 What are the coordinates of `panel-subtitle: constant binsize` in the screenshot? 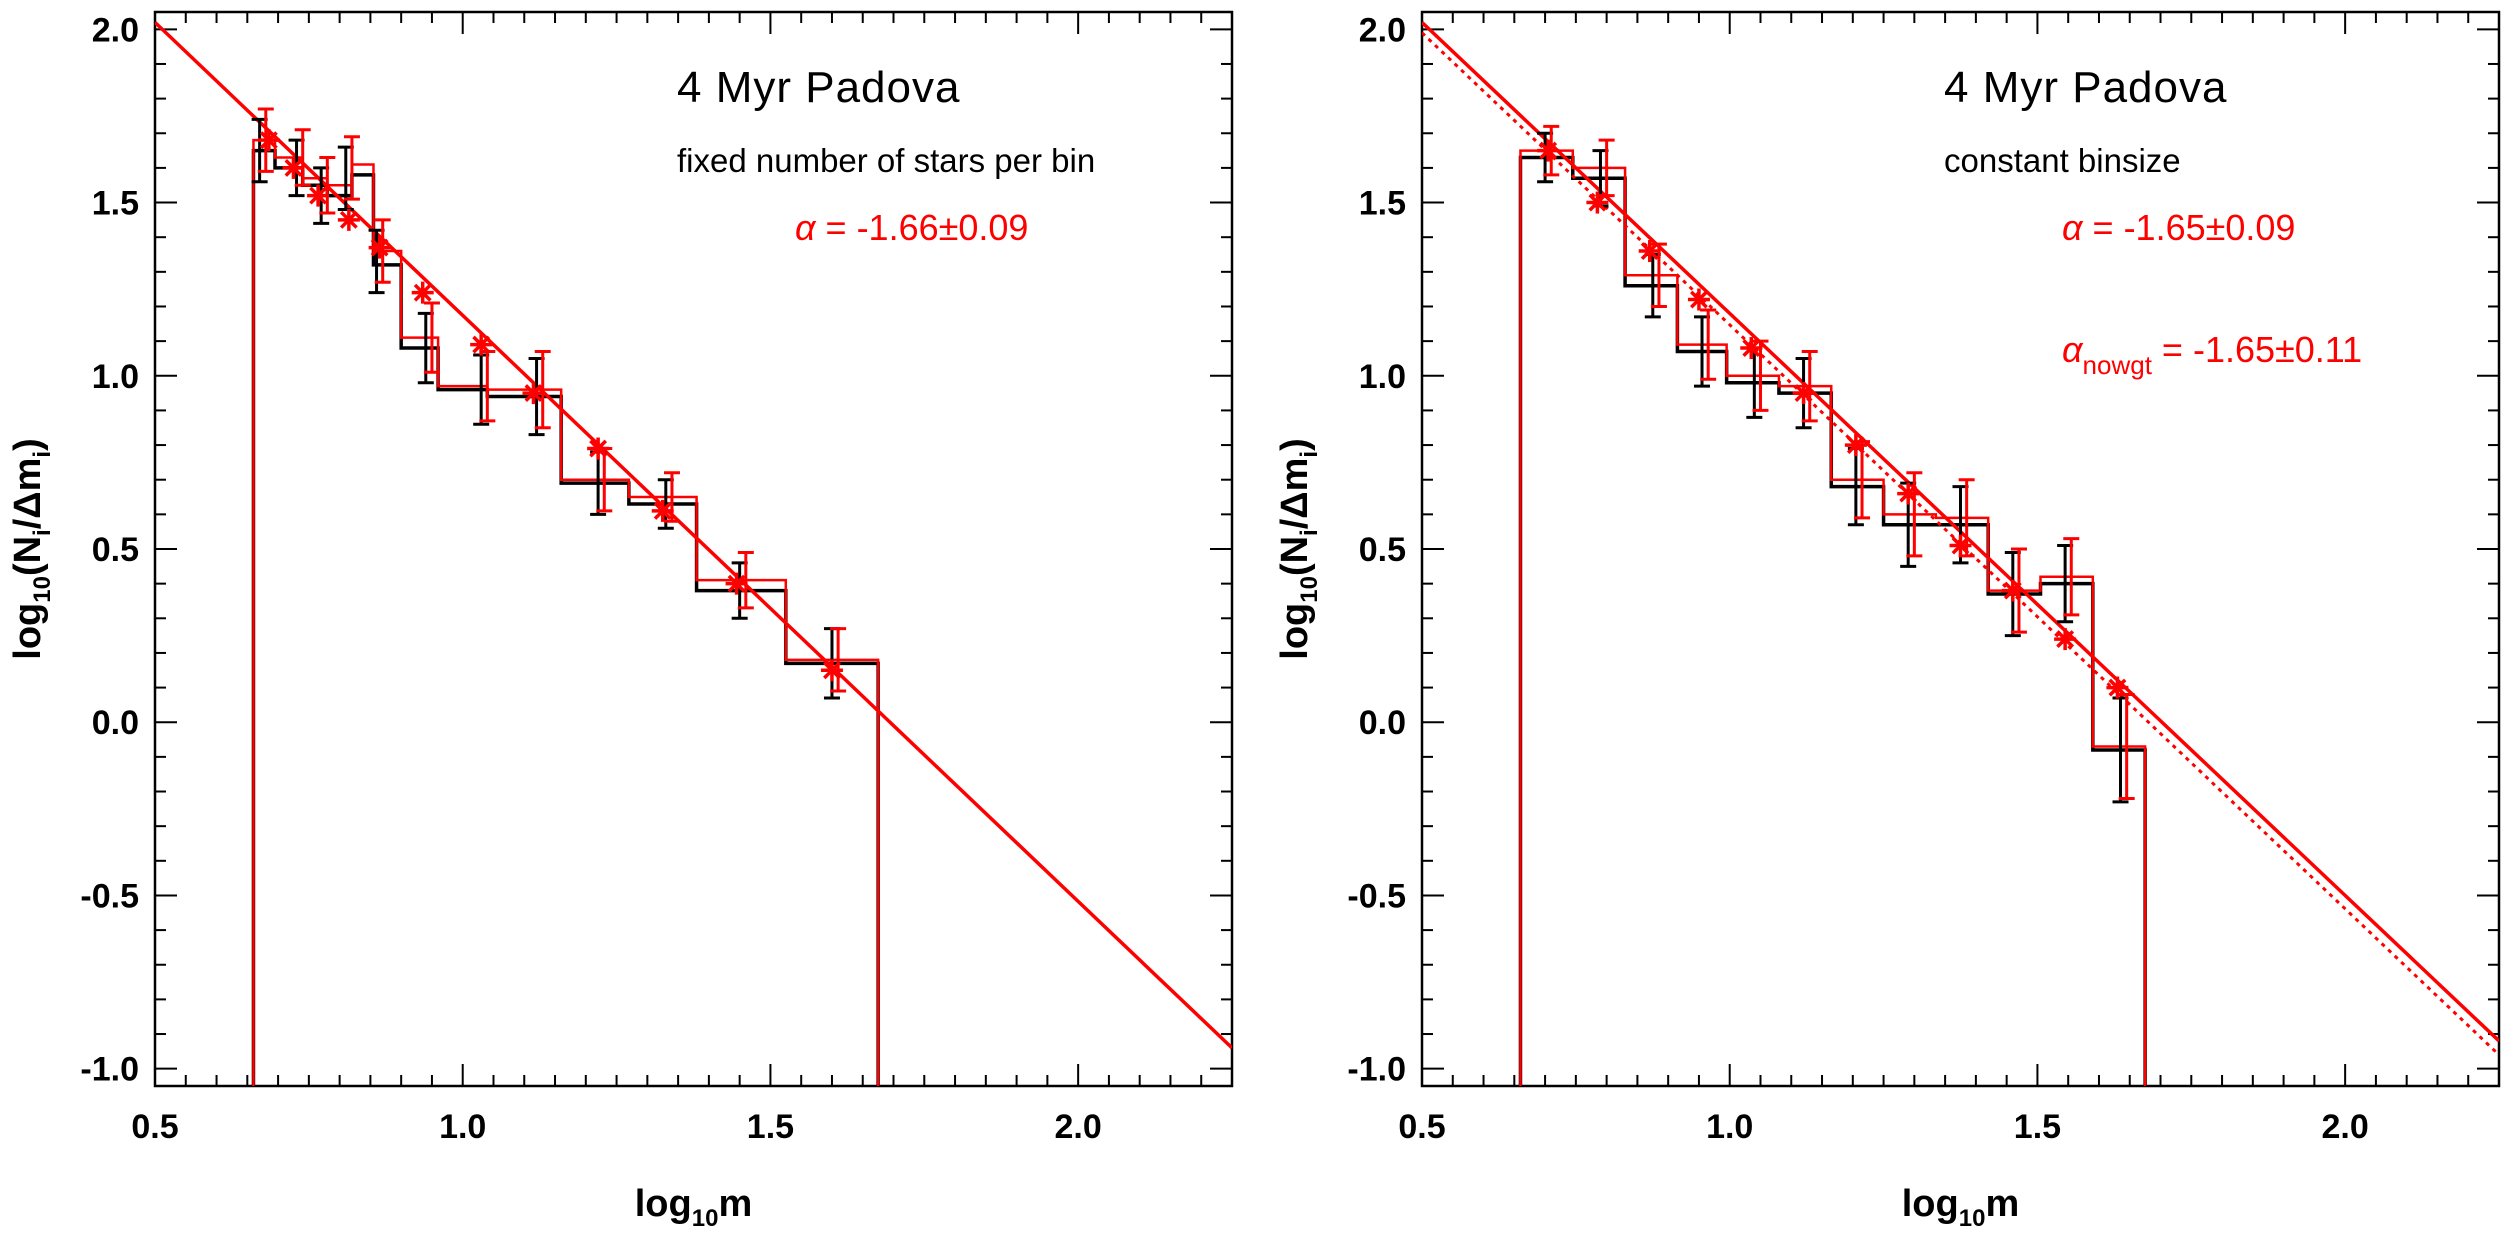 It's located at (2062, 160).